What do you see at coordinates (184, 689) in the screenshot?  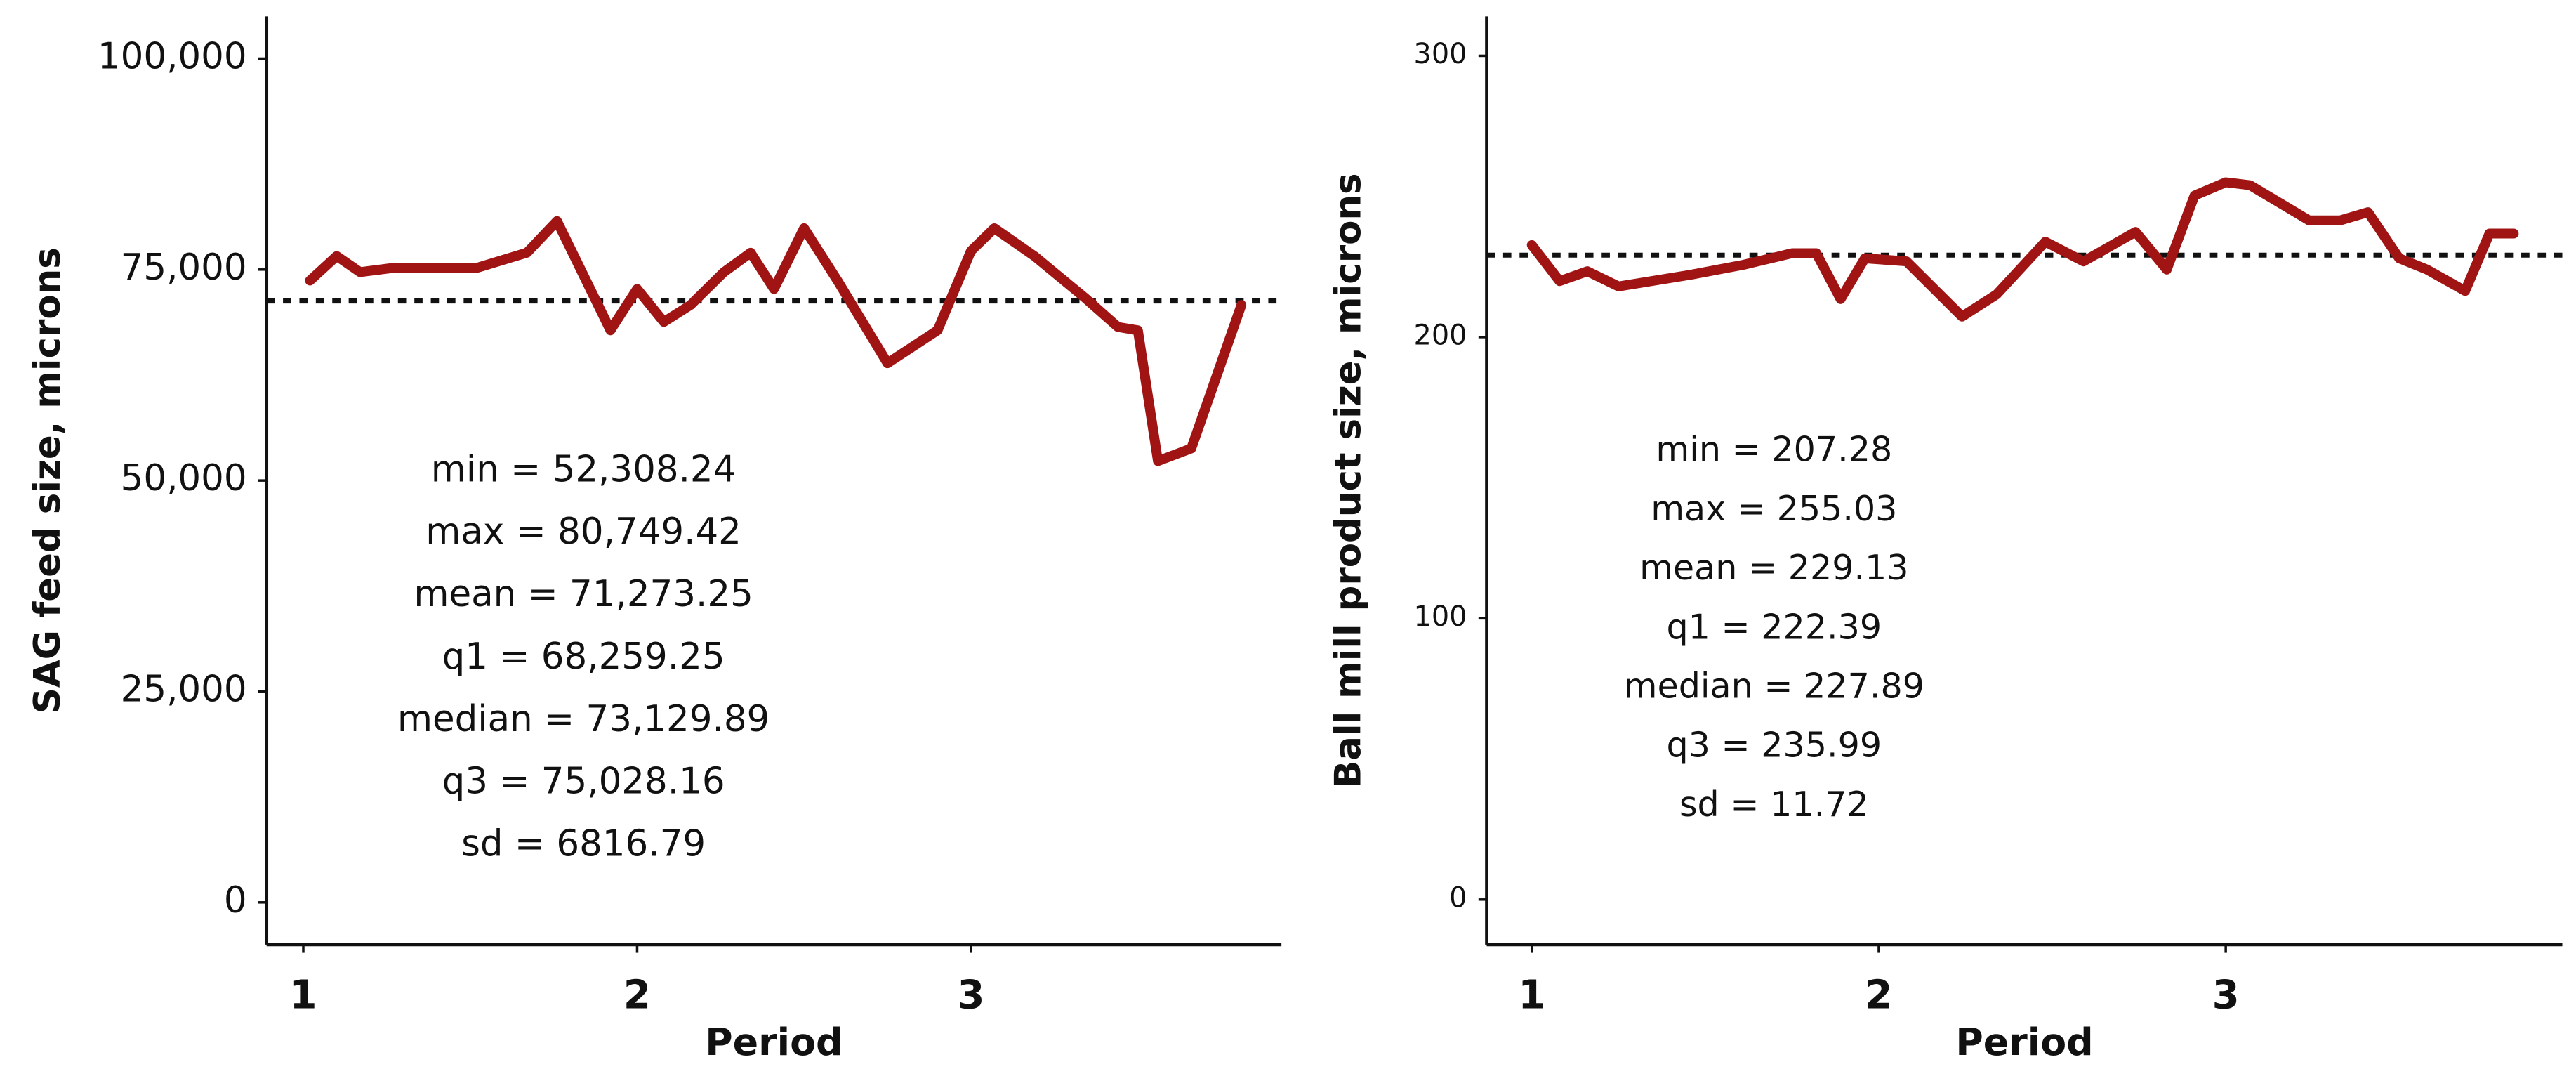 I see `y-tick-label: 25,000` at bounding box center [184, 689].